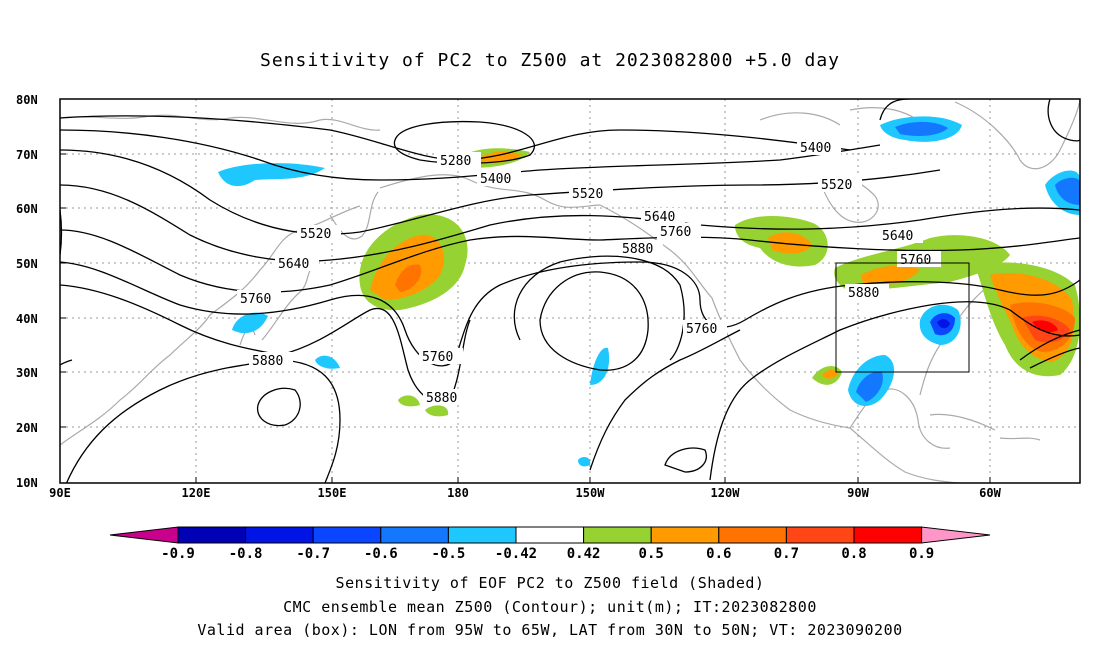 The height and width of the screenshot is (650, 1100). I want to click on lon-label: 120W, so click(726, 493).